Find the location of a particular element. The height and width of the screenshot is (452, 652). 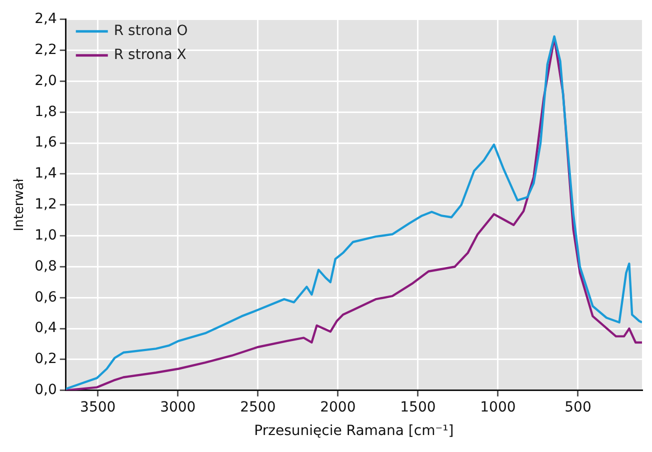

y-tick-label: 1,0 is located at coordinates (45, 235).